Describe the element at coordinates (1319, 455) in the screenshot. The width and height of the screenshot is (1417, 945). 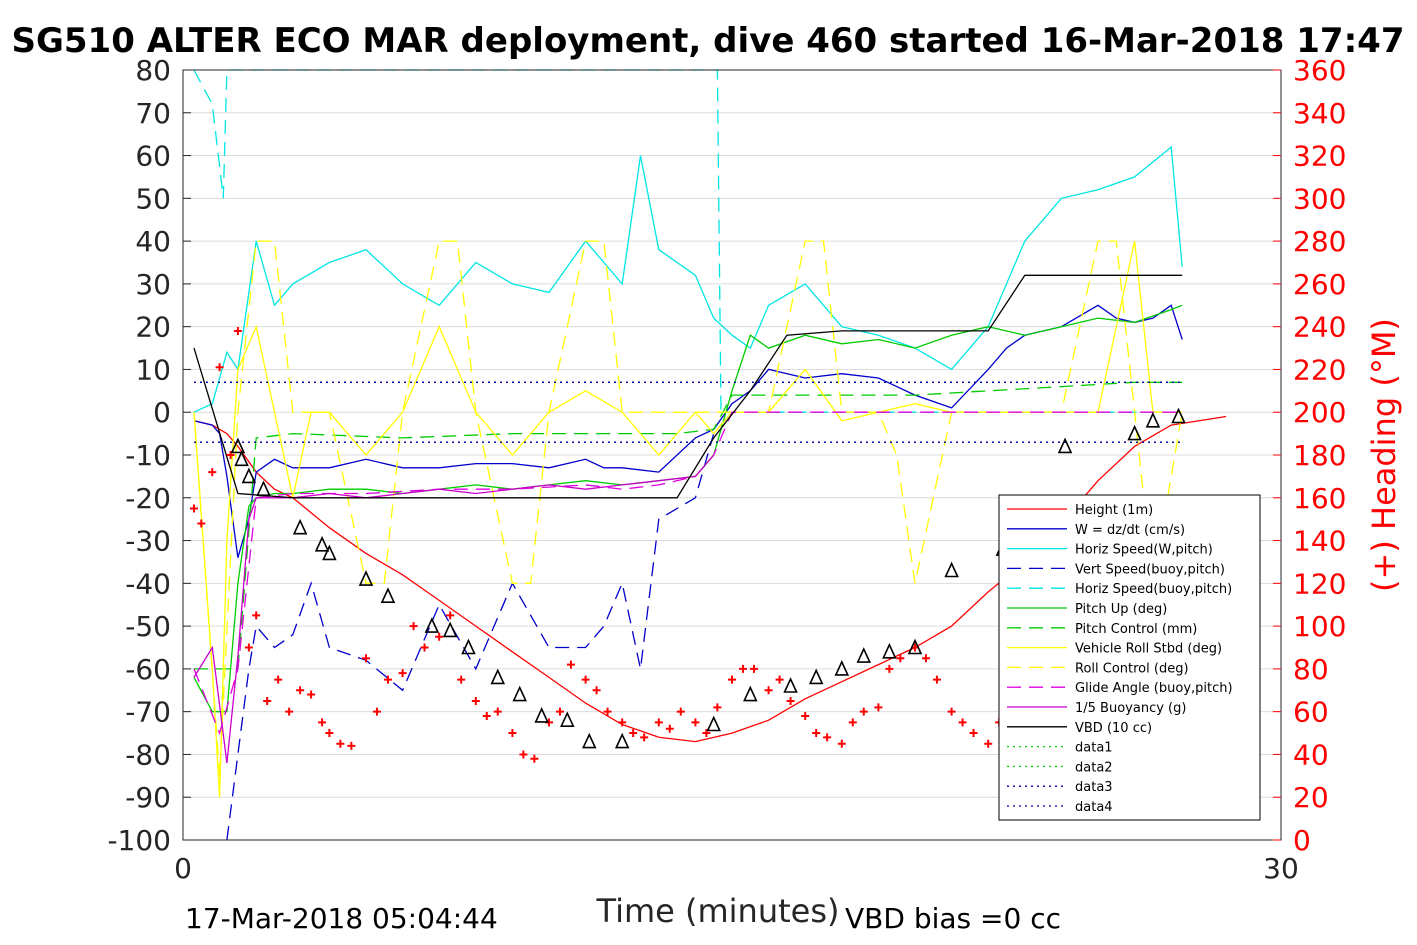
I see `y-right-tick-label: 180` at that location.